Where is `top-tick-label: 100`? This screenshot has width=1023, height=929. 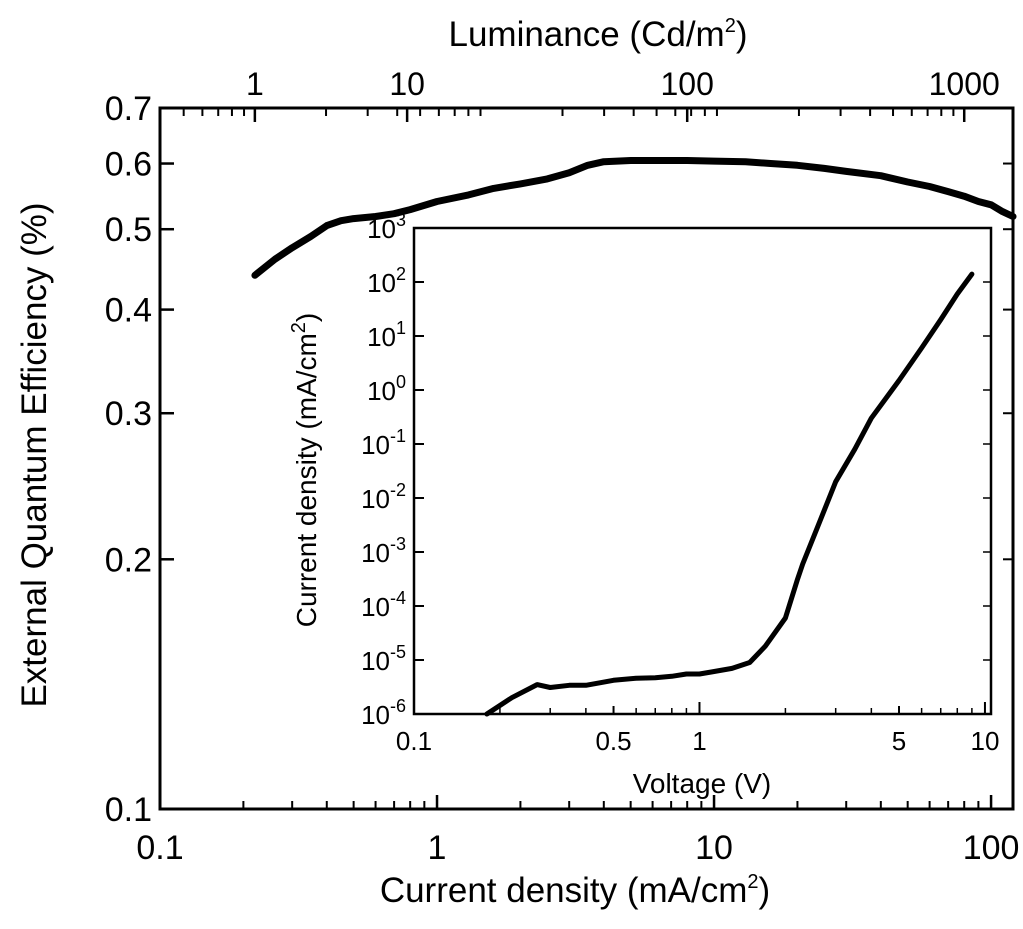
top-tick-label: 100 is located at coordinates (687, 84).